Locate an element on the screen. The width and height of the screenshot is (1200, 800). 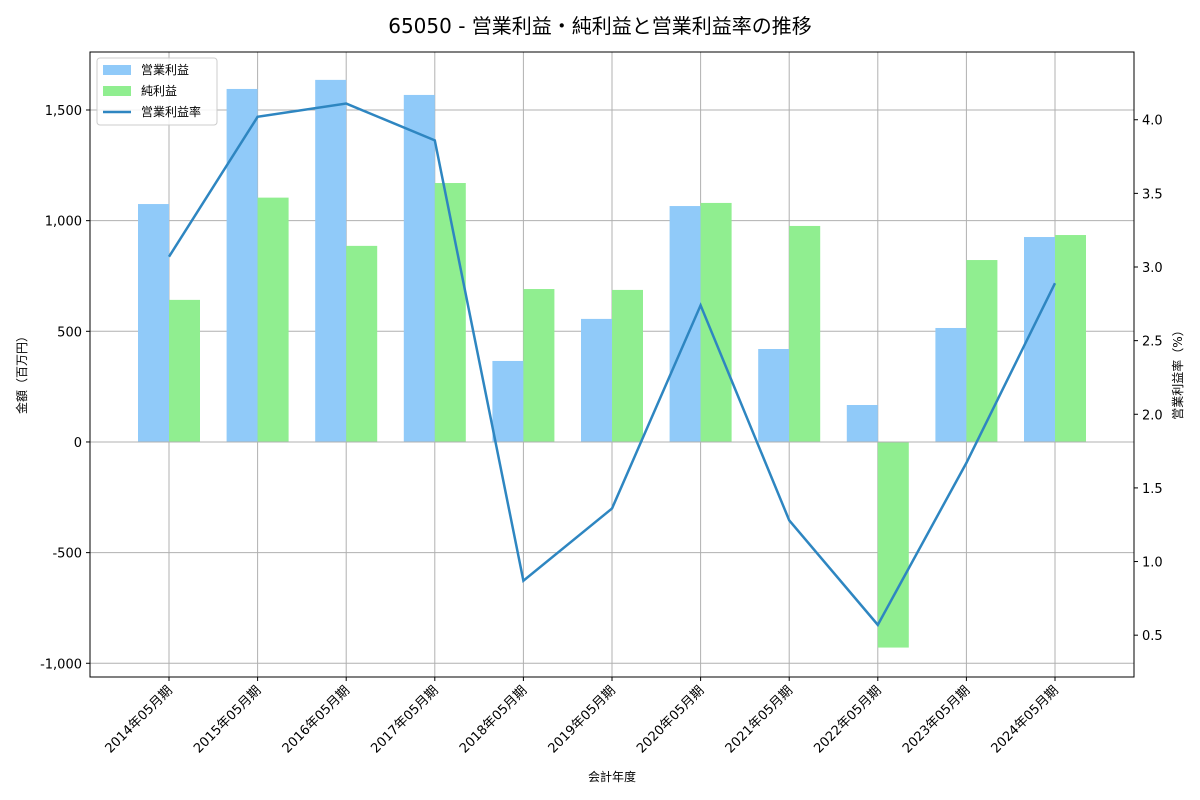
x-tick-label: 2019年05月期 is located at coordinates (582, 719).